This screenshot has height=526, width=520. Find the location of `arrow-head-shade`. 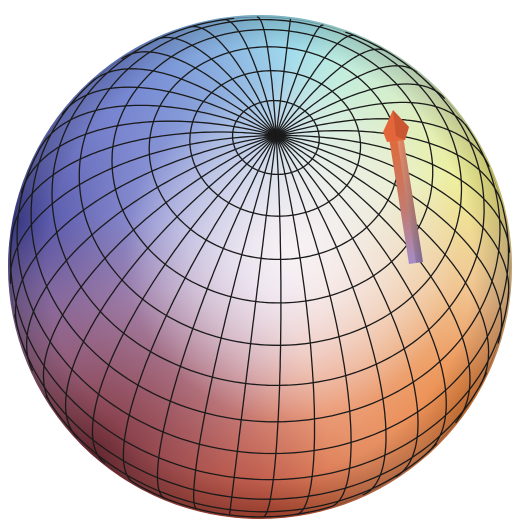

arrow-head-shade is located at coordinates (401, 125).